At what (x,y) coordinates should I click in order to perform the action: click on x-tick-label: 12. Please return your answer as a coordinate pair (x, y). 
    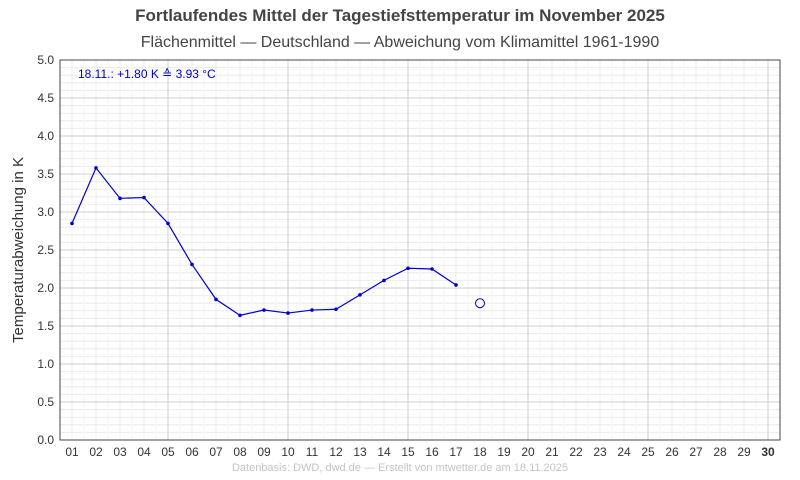
    Looking at the image, I should click on (336, 452).